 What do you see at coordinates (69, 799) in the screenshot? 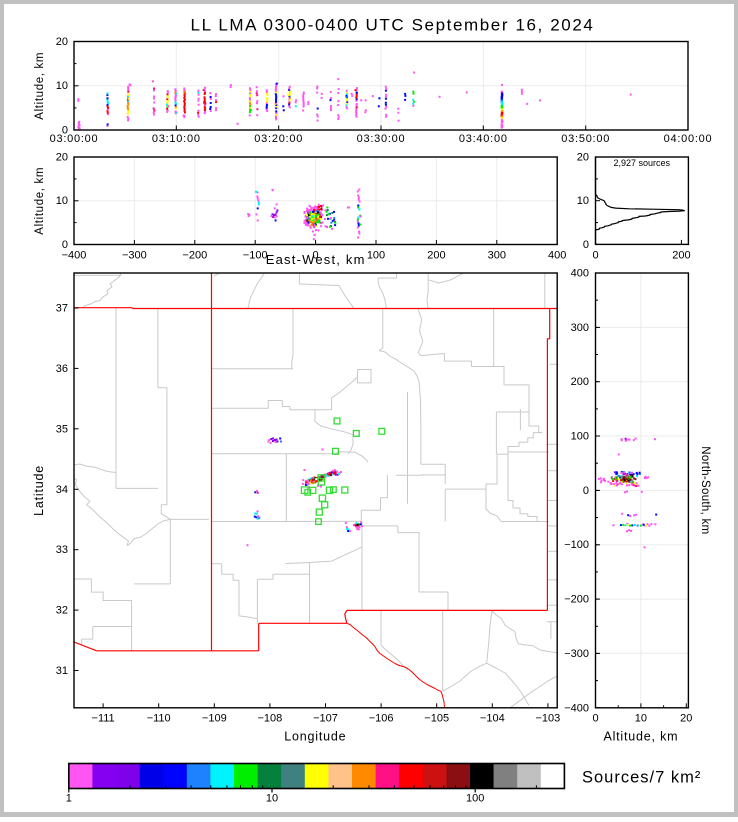
I see `svg-text: 1` at bounding box center [69, 799].